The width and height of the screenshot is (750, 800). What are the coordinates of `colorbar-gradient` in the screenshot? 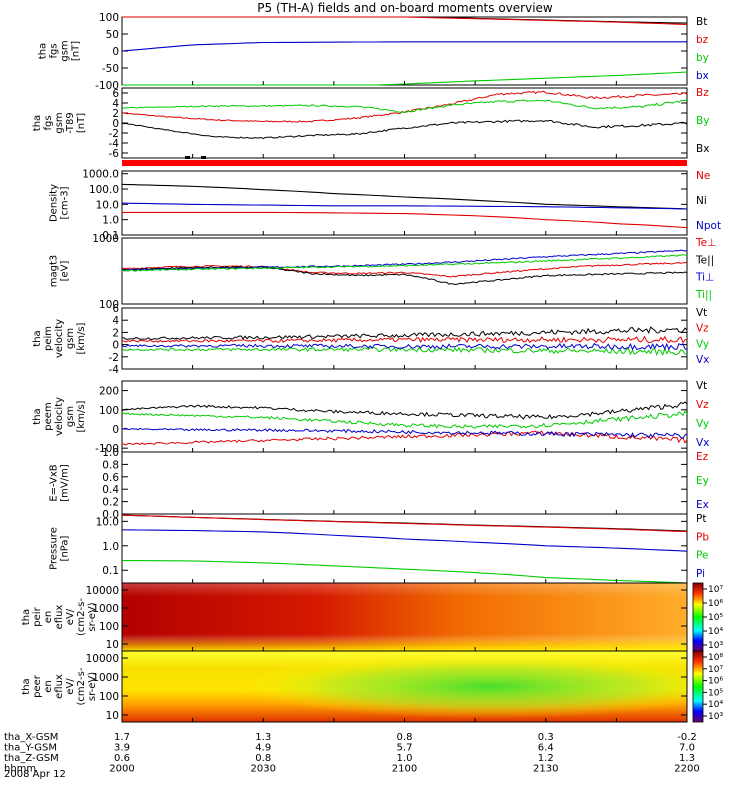 It's located at (698, 686).